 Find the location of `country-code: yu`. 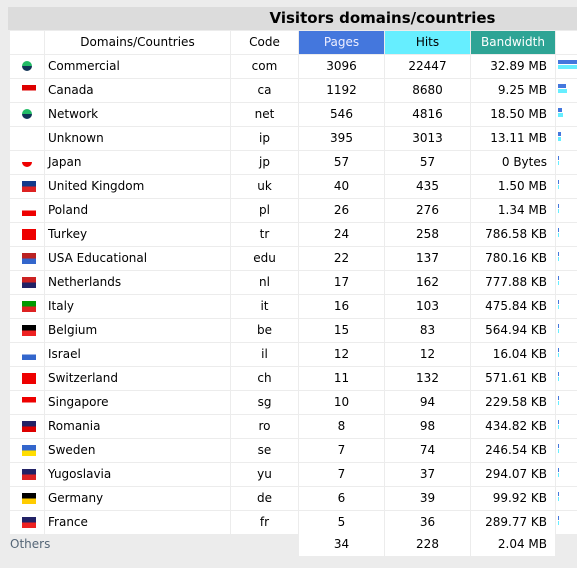

country-code: yu is located at coordinates (264, 474).